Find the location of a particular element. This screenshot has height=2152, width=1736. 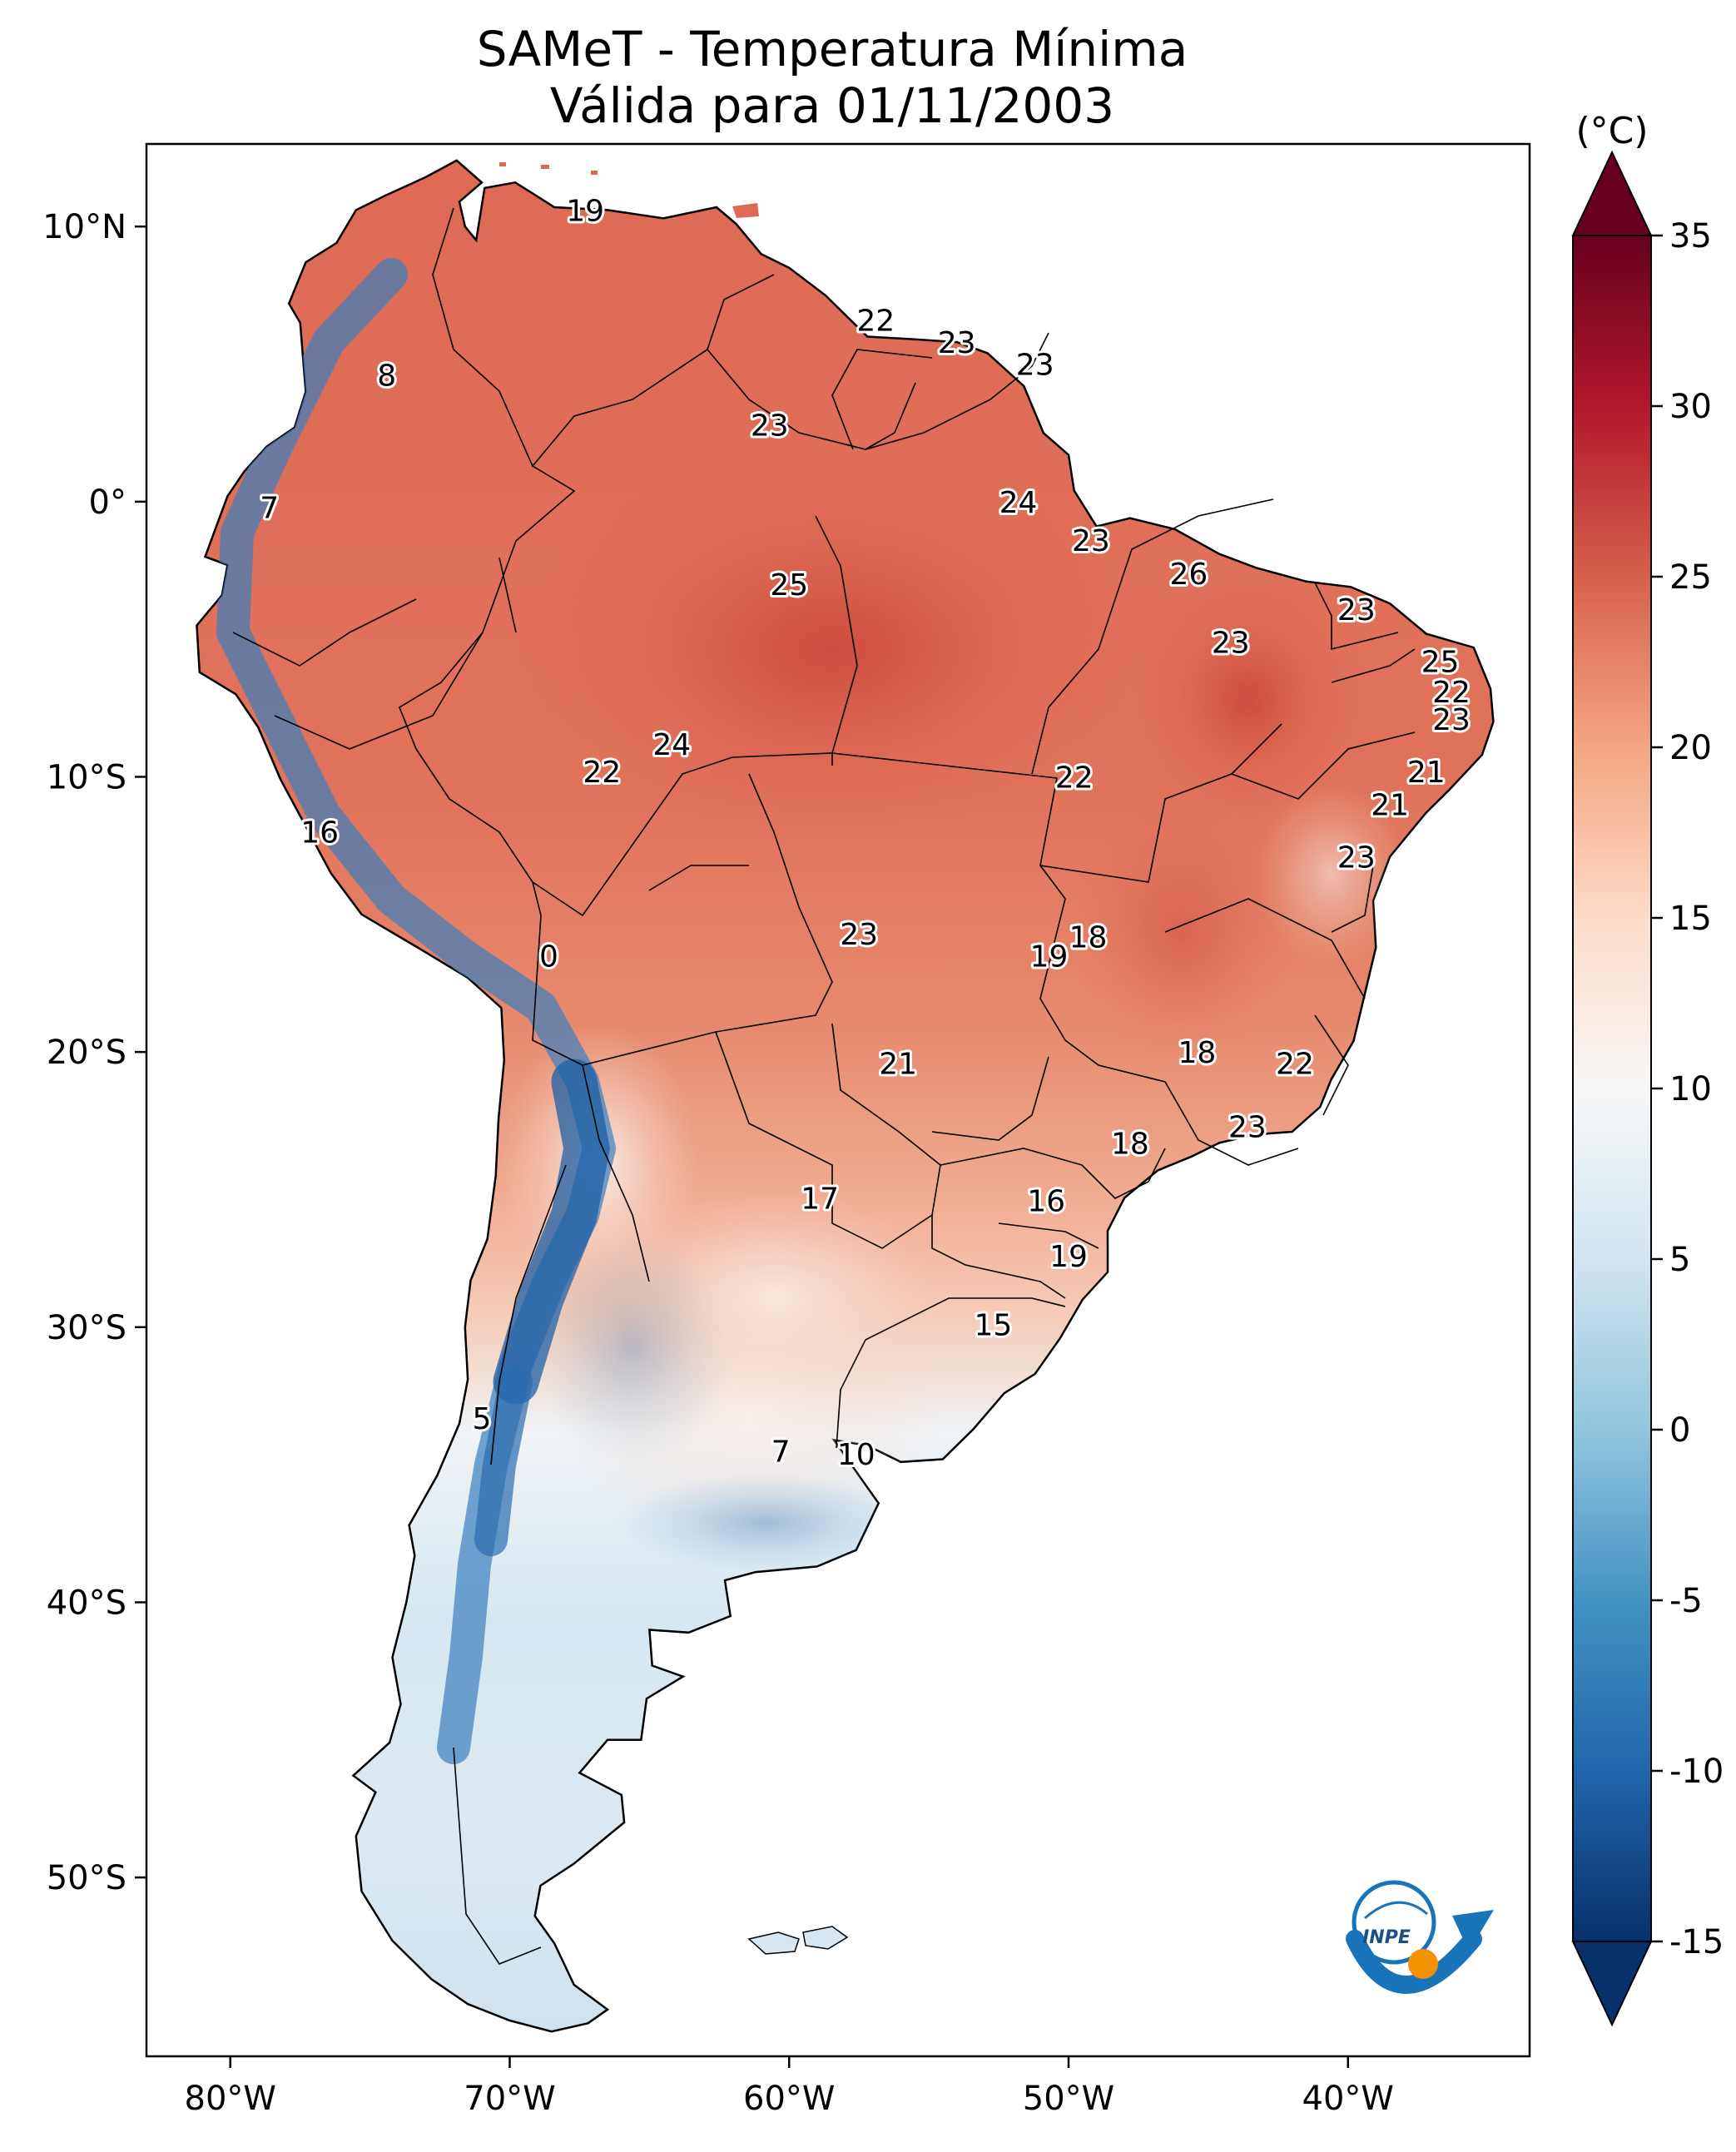

inpe-logo: INPE is located at coordinates (1420, 1937).